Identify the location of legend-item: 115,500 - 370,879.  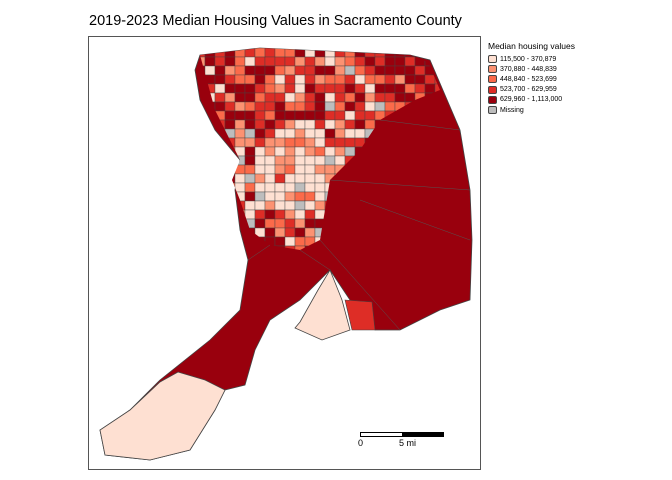
(531, 59).